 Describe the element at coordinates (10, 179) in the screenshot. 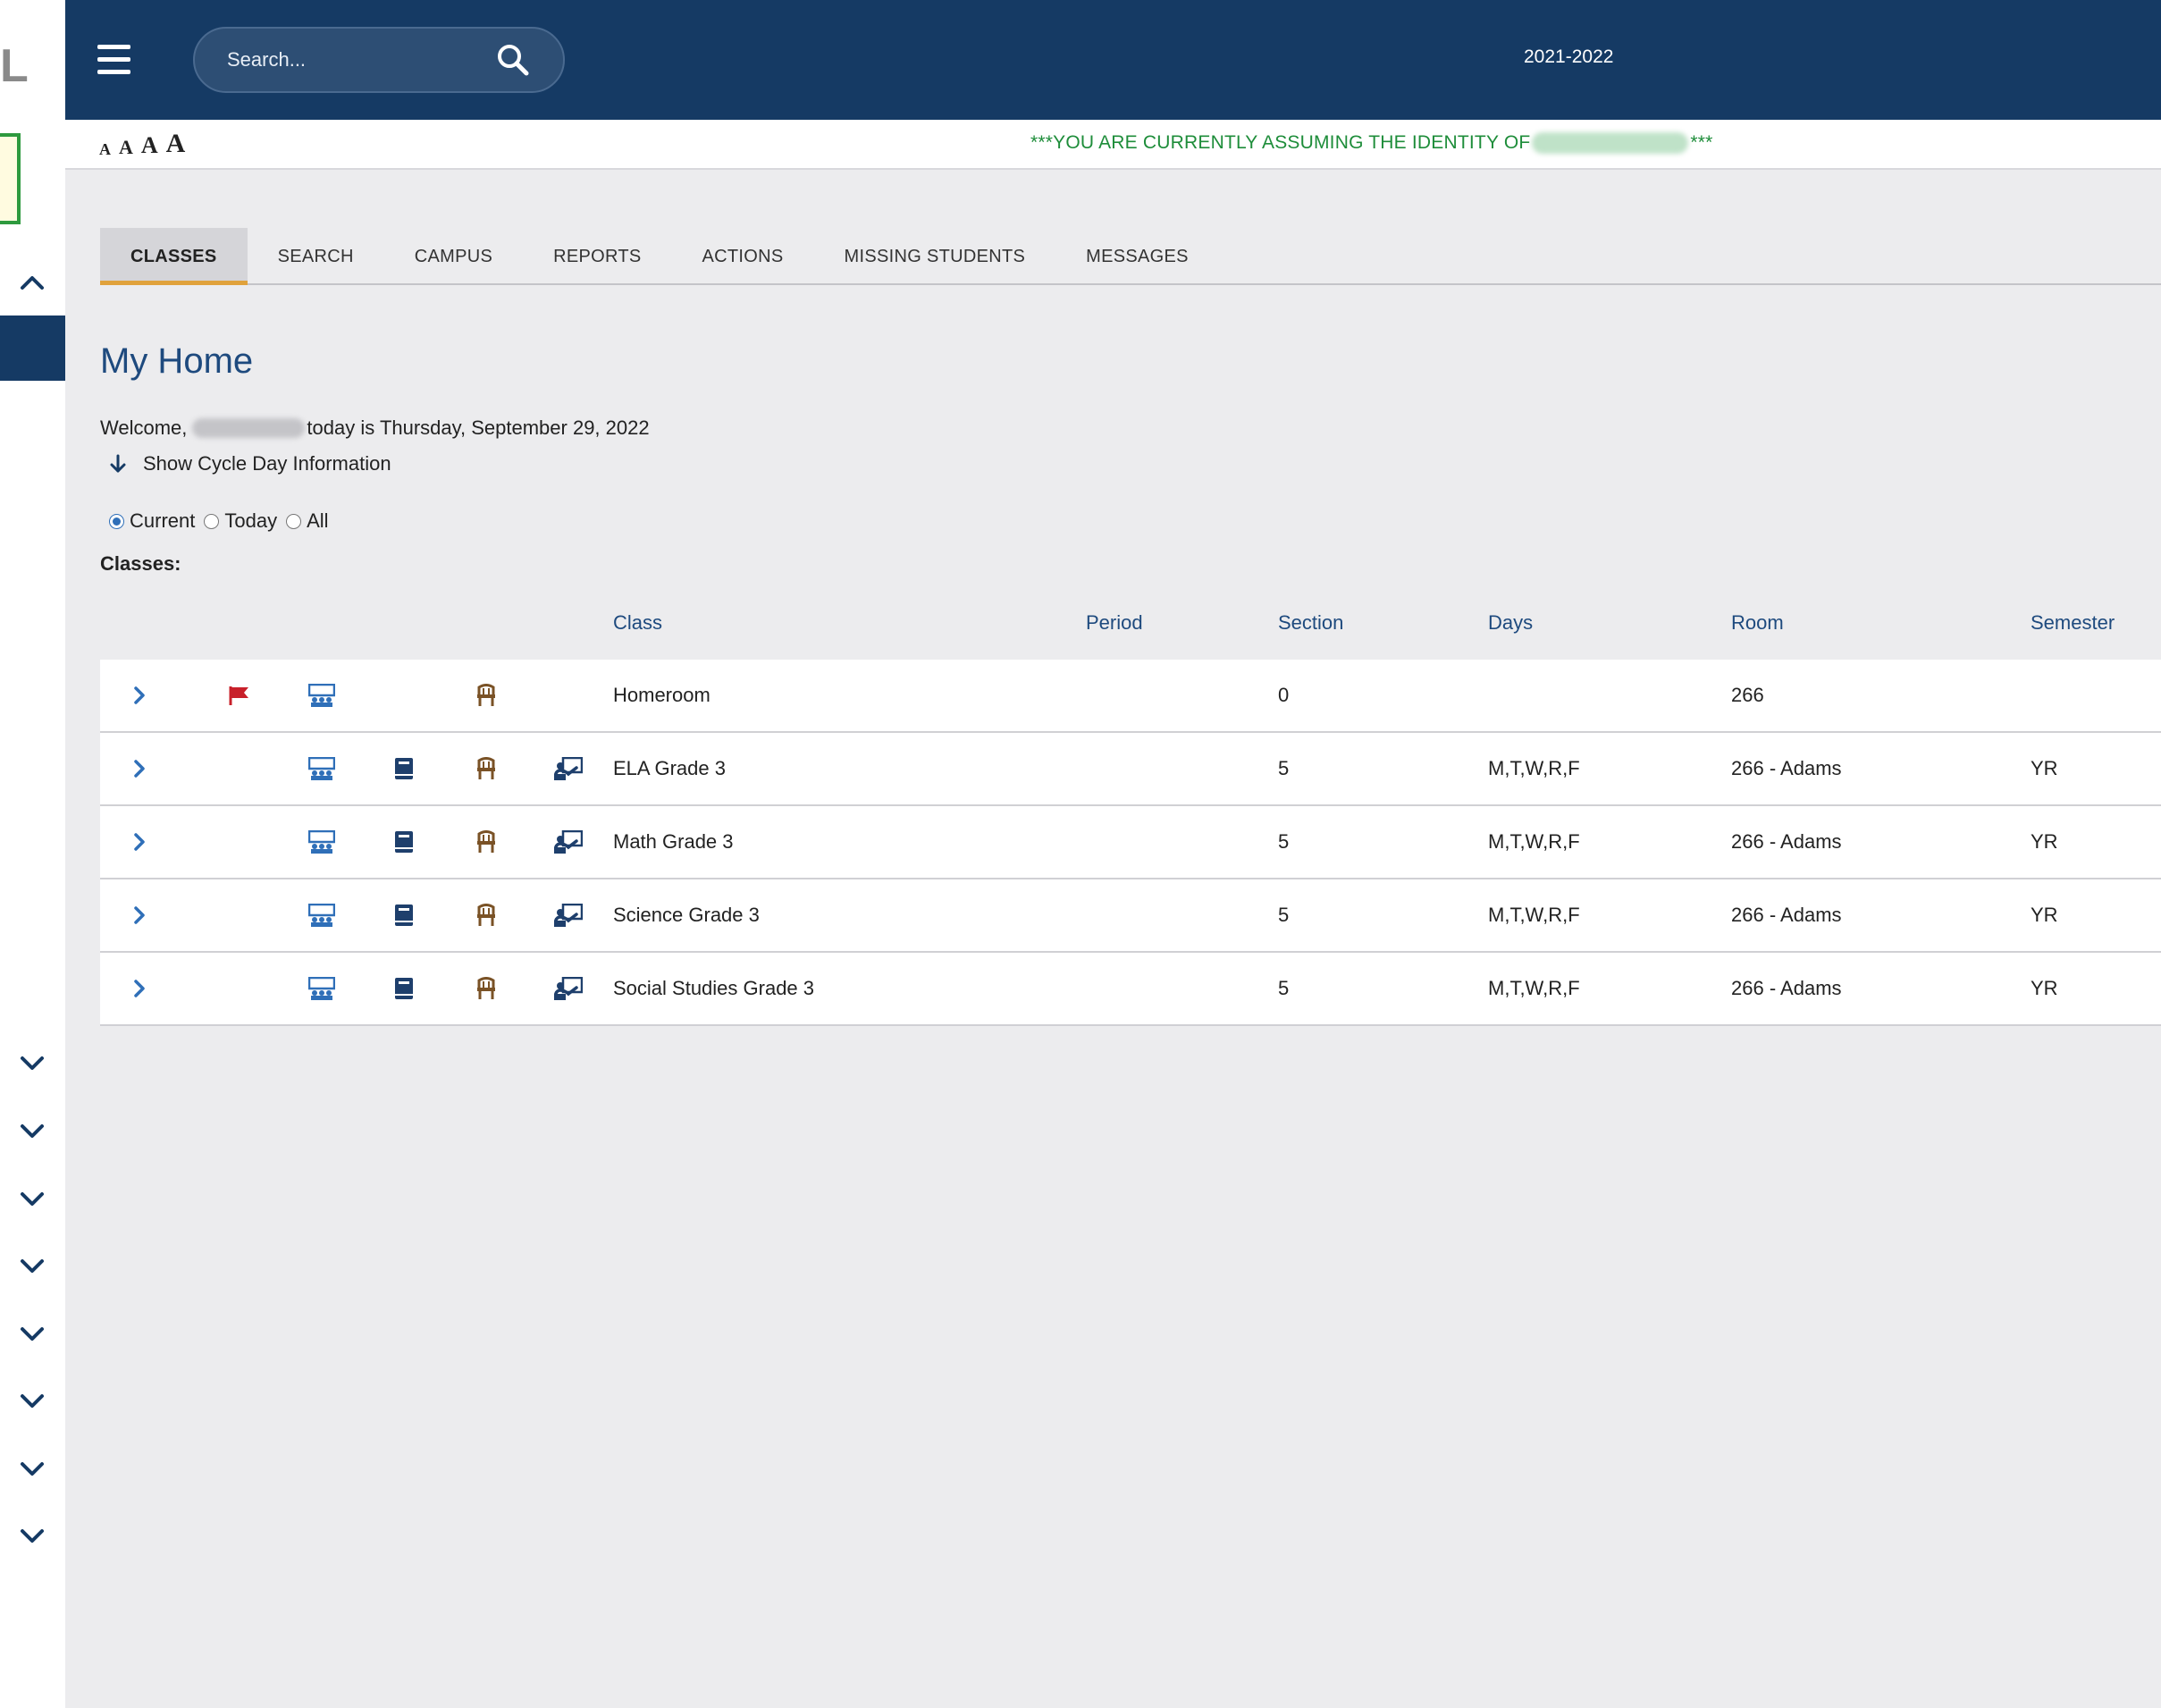

I see `sidebar-highlight-box` at that location.